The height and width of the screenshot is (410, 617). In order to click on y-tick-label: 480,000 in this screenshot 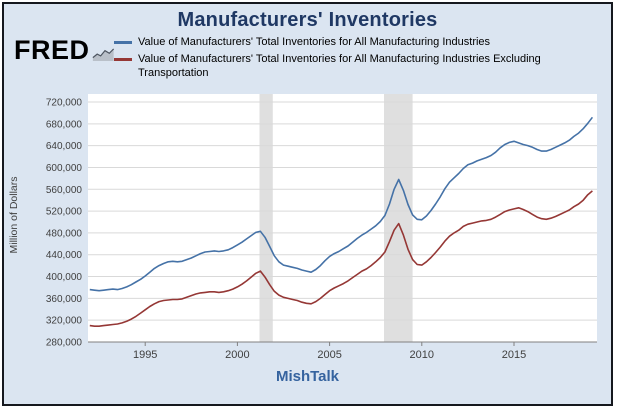, I will do `click(64, 233)`.